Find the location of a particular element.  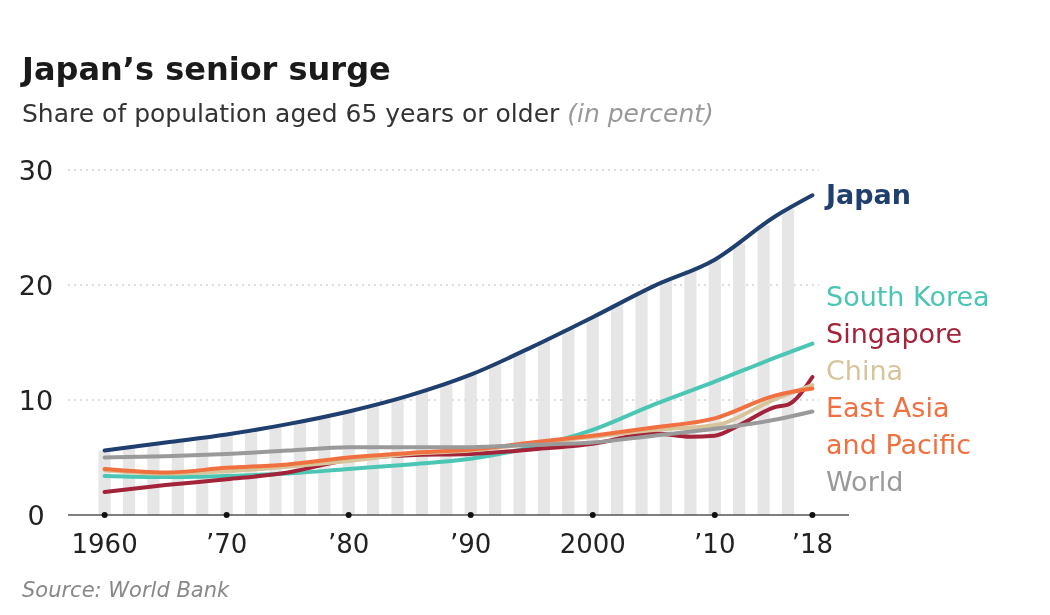

x-tick-label: ’90 is located at coordinates (471, 544).